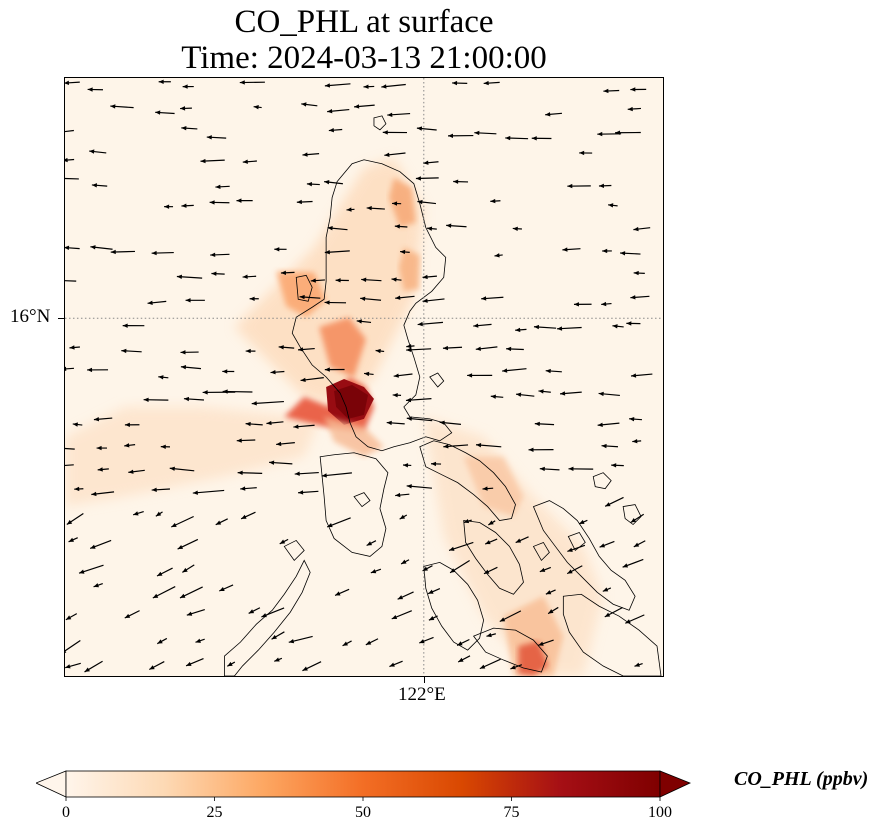 The image size is (885, 836). Describe the element at coordinates (511, 812) in the screenshot. I see `colorbar-tick-label: 75` at that location.